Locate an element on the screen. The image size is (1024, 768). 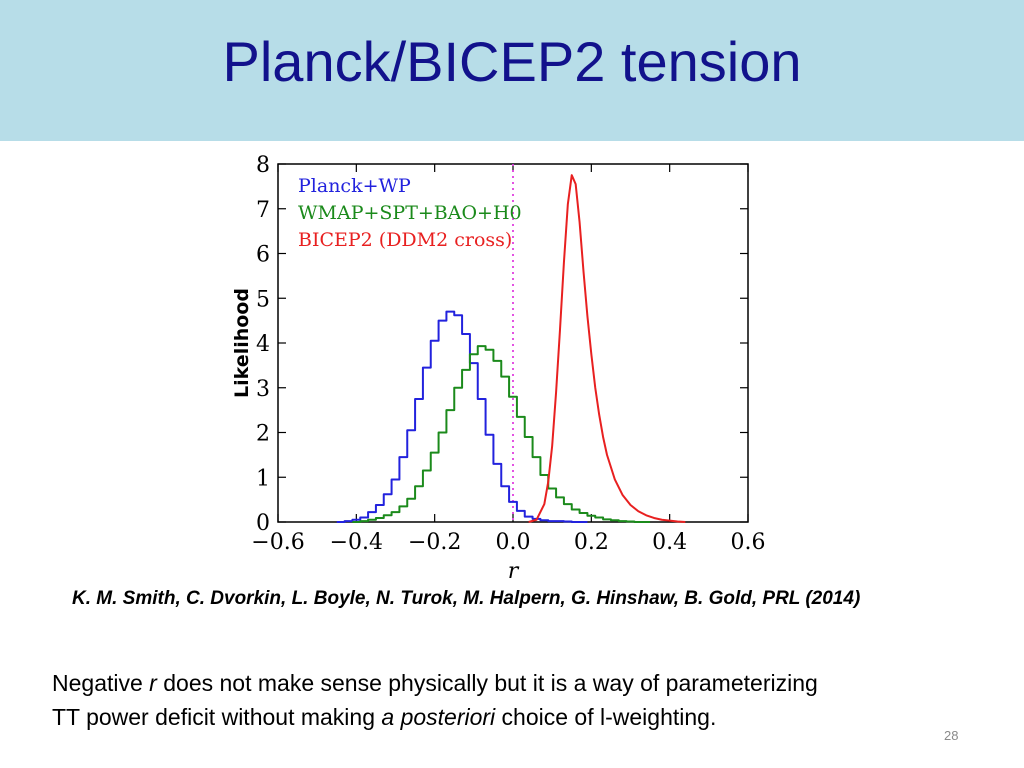
bicep2-curve is located at coordinates (607, 348).